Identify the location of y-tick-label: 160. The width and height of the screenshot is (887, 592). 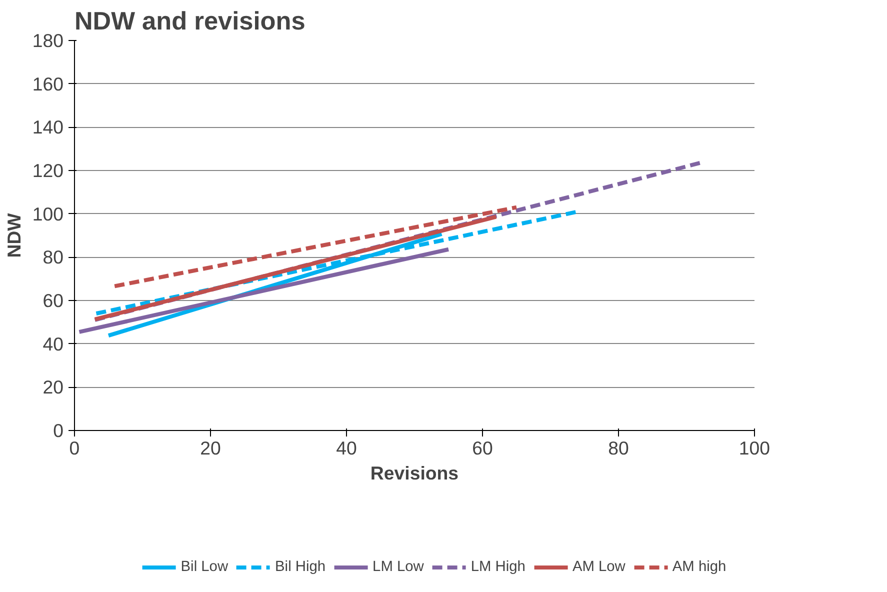
(48, 83).